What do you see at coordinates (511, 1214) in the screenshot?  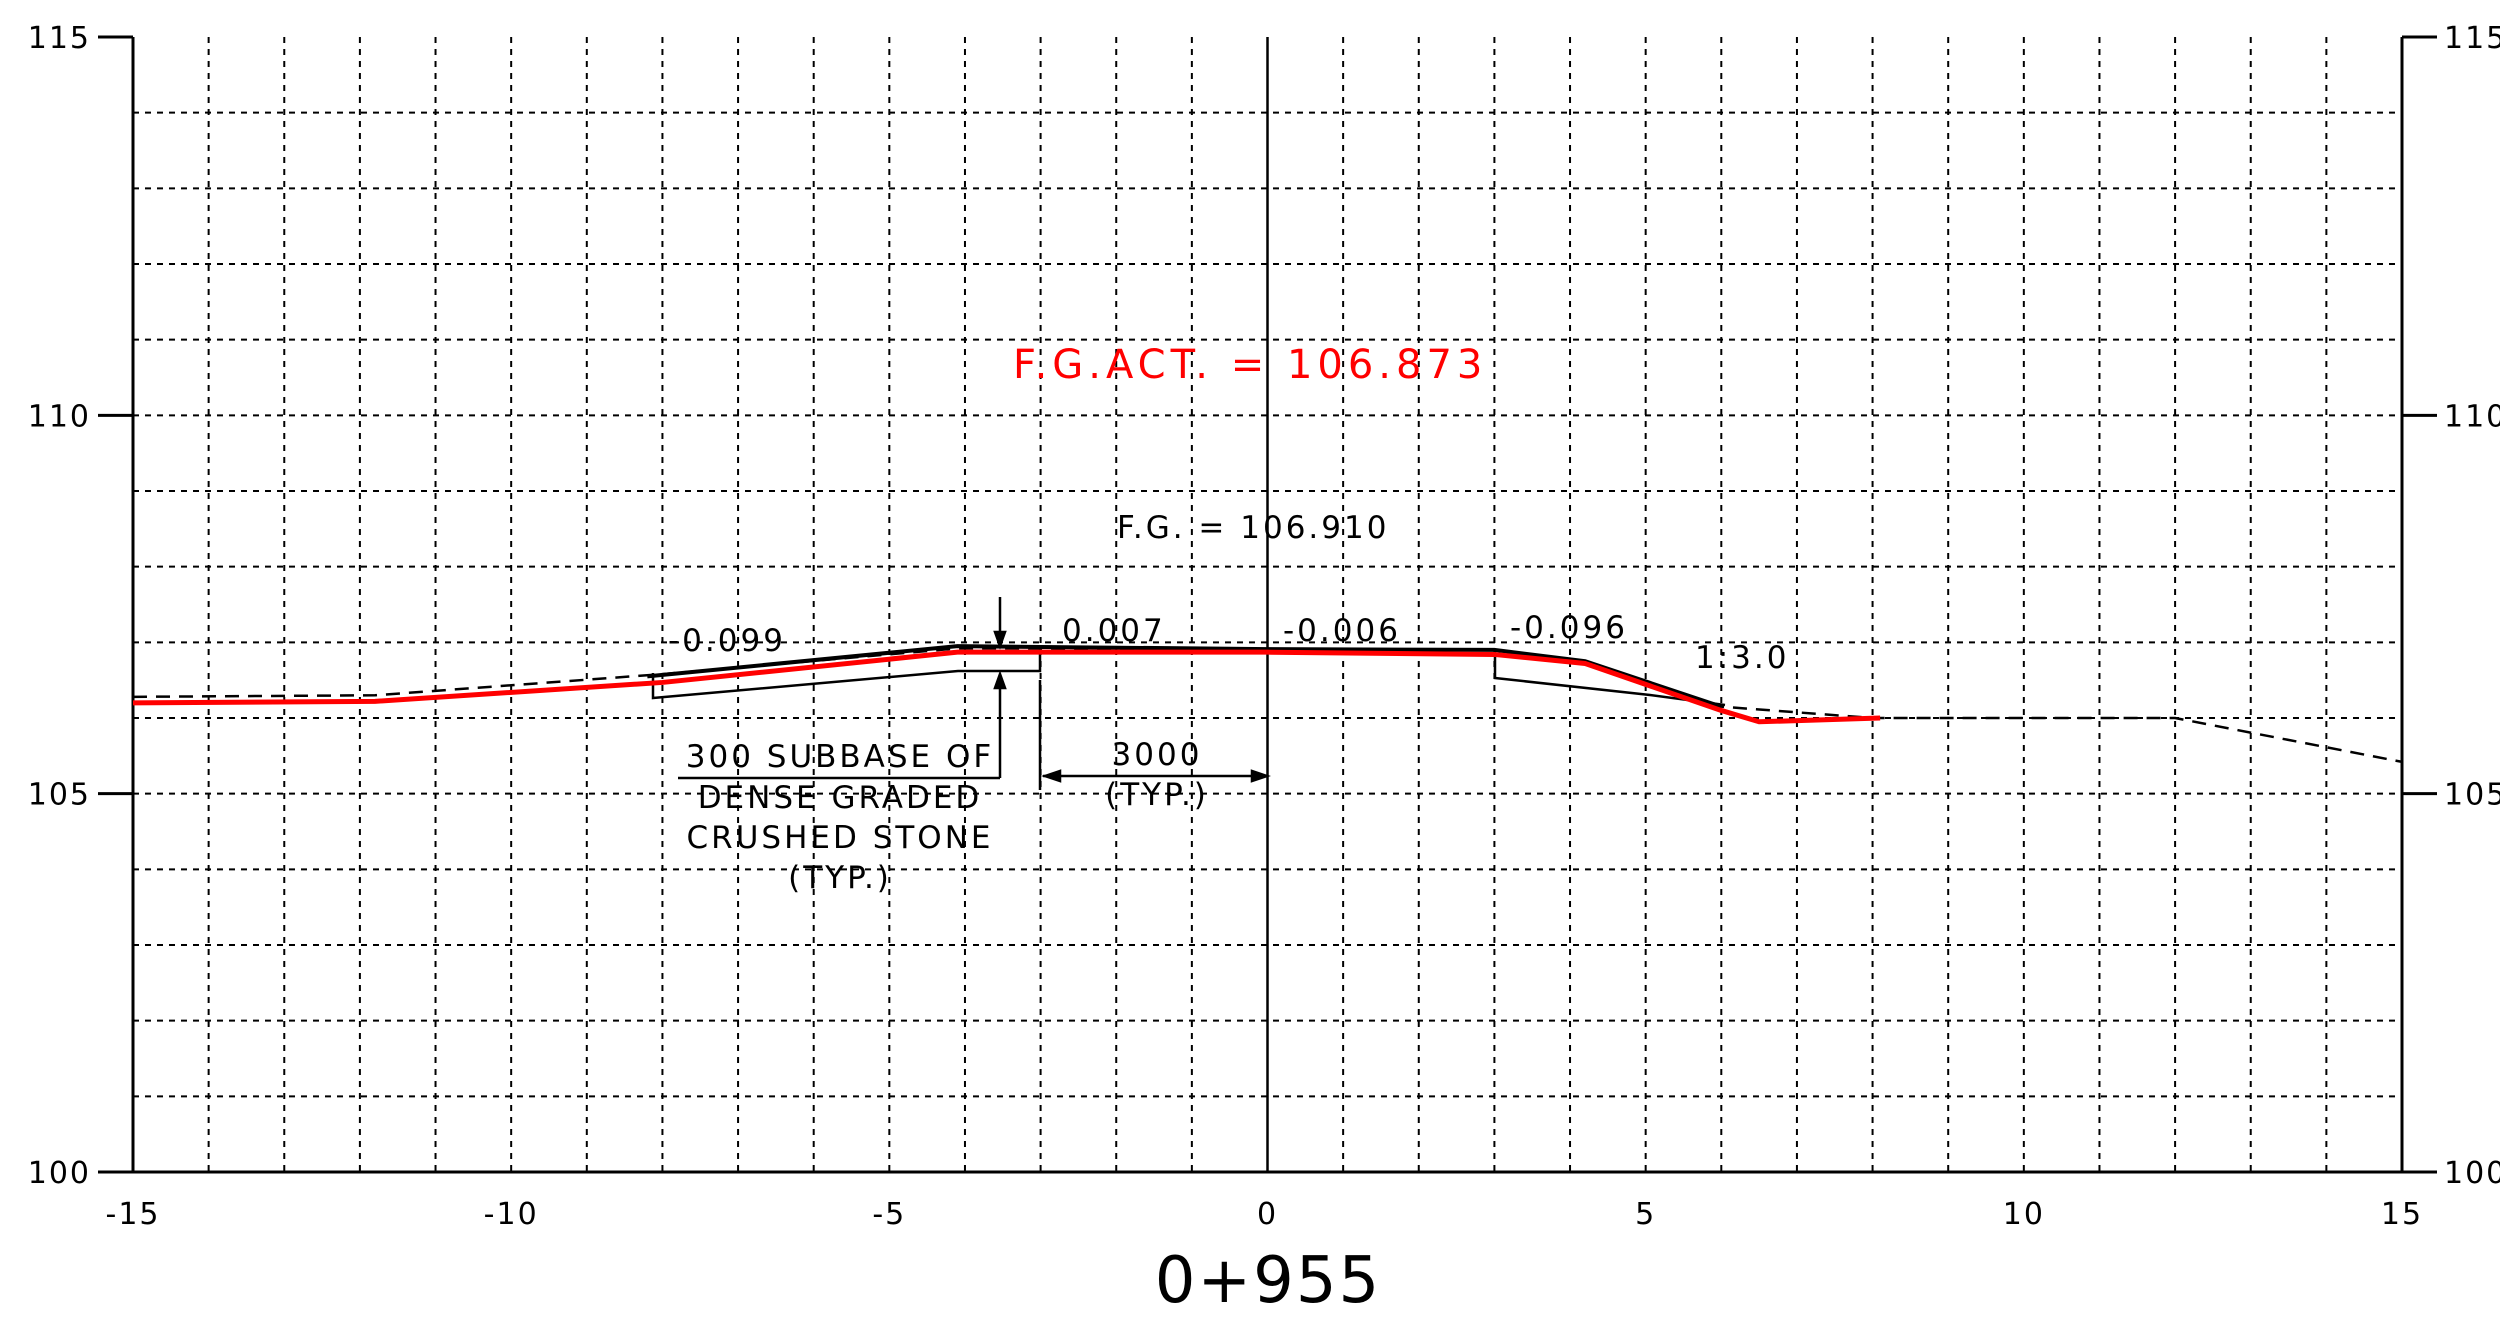 I see `x-tick-label: -10` at bounding box center [511, 1214].